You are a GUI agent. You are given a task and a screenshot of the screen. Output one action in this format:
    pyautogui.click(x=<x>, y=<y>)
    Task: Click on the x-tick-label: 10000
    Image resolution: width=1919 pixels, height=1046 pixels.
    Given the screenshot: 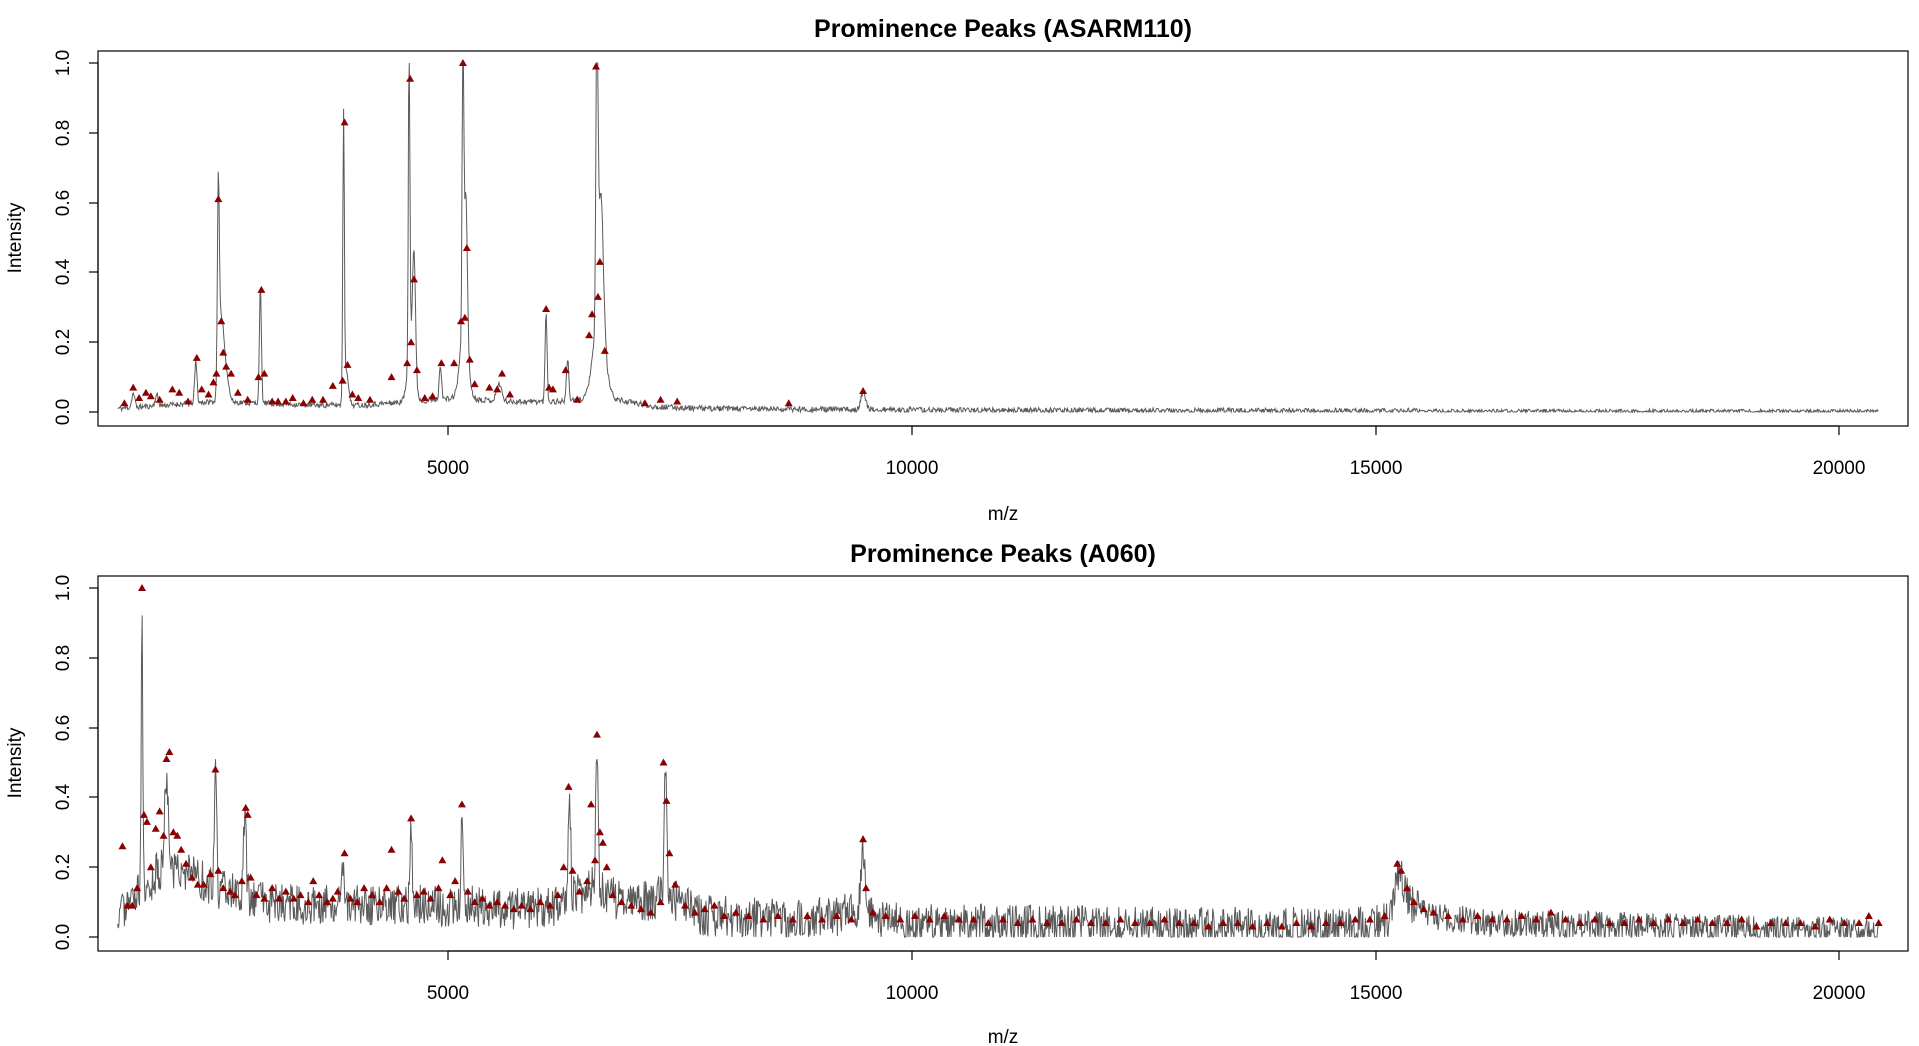 What is the action you would take?
    pyautogui.click(x=912, y=993)
    